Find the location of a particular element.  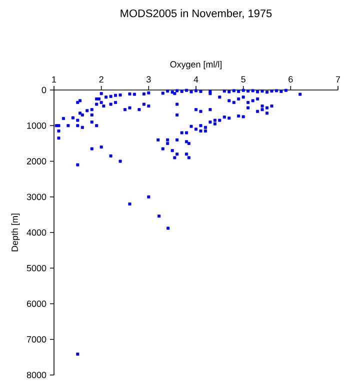

x-tick-label: 1 is located at coordinates (54, 79).